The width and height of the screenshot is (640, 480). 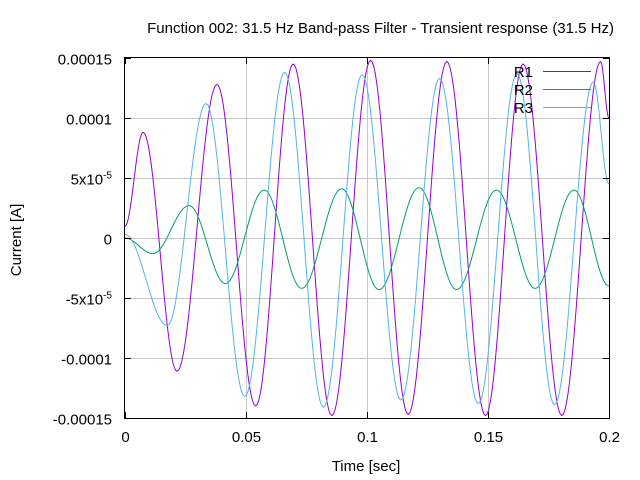 I want to click on legend-label-r3: R3, so click(x=523, y=108).